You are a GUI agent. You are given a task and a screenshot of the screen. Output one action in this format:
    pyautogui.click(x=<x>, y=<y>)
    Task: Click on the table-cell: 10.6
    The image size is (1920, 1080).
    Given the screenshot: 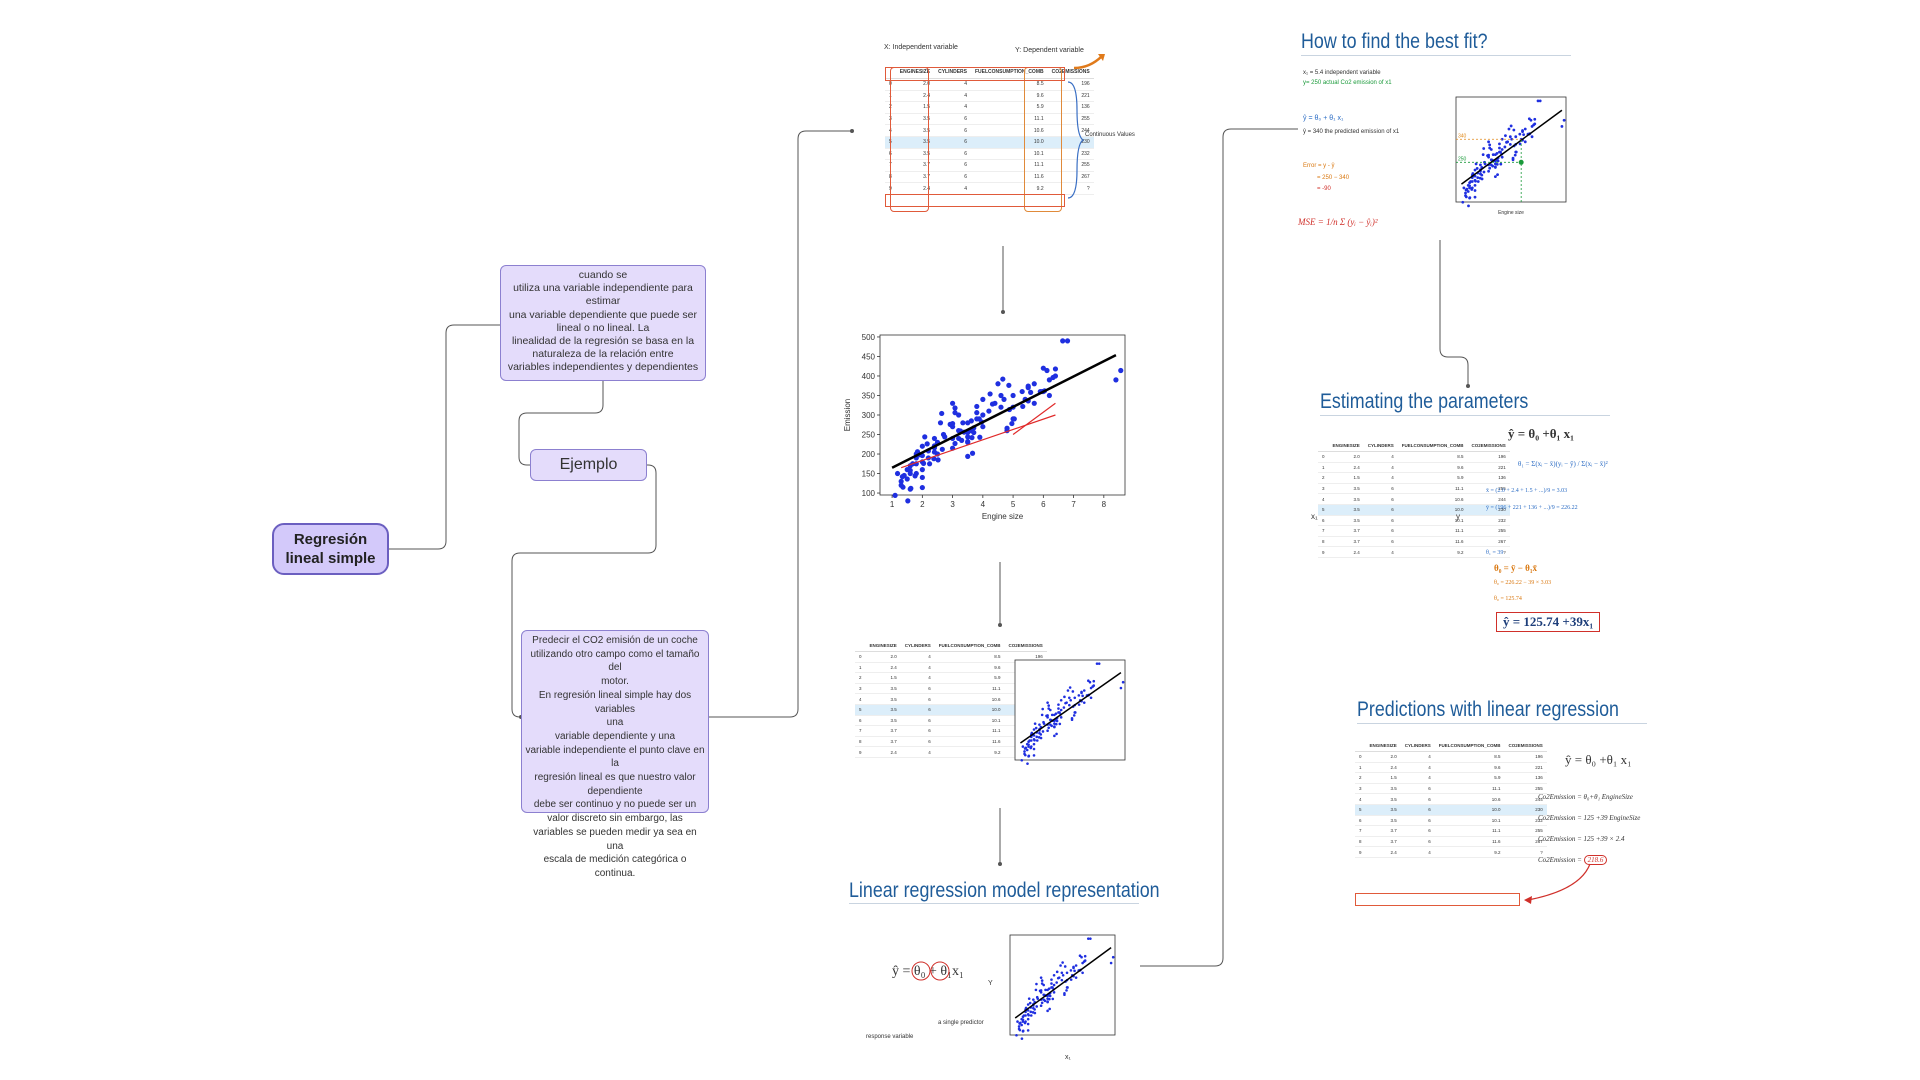 What is the action you would take?
    pyautogui.click(x=1009, y=130)
    